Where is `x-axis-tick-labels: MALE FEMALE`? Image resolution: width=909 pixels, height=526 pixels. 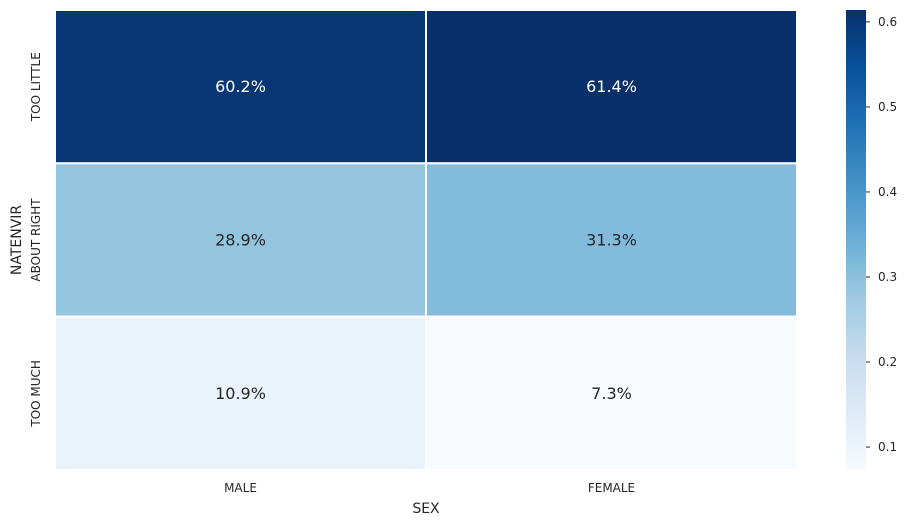 x-axis-tick-labels: MALE FEMALE is located at coordinates (429, 488).